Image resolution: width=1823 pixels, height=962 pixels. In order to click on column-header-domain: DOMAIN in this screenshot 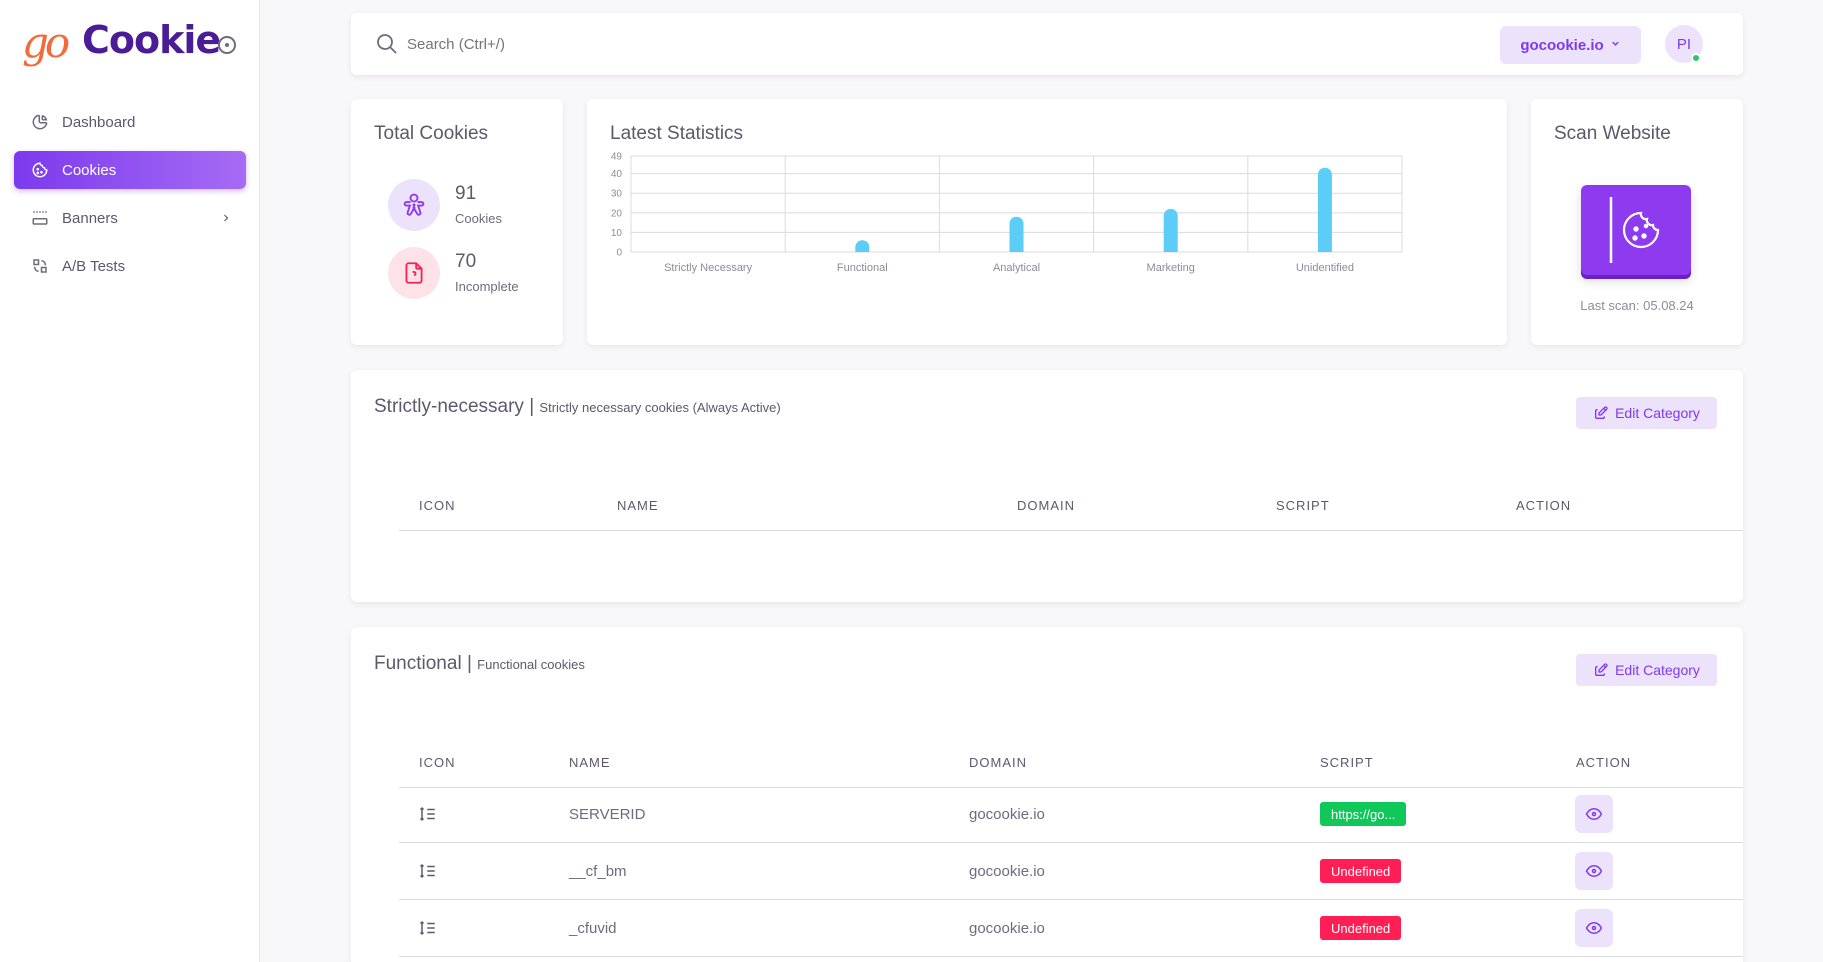, I will do `click(1046, 505)`.